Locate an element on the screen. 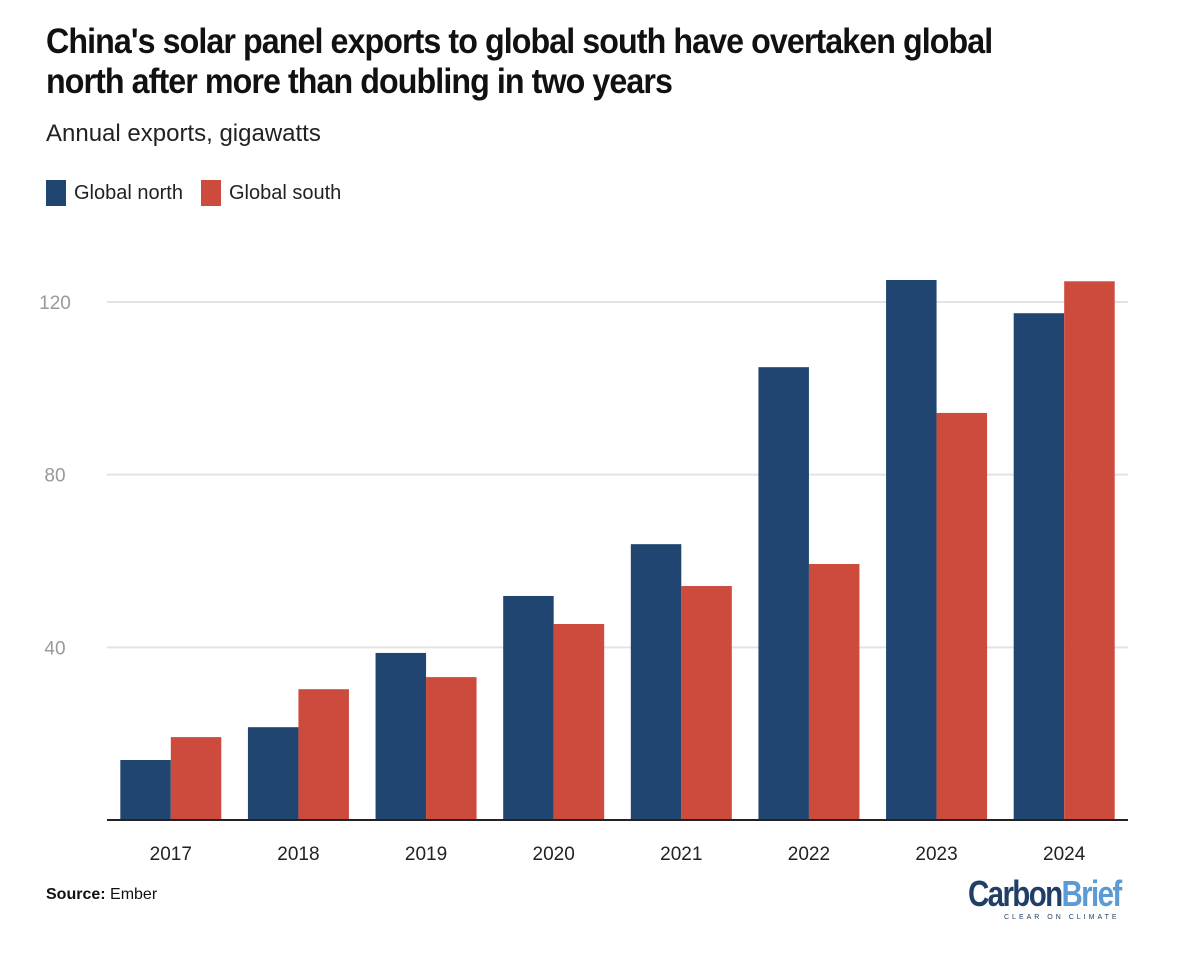 Image resolution: width=1200 pixels, height=961 pixels. legend-item-south: Global south is located at coordinates (271, 193).